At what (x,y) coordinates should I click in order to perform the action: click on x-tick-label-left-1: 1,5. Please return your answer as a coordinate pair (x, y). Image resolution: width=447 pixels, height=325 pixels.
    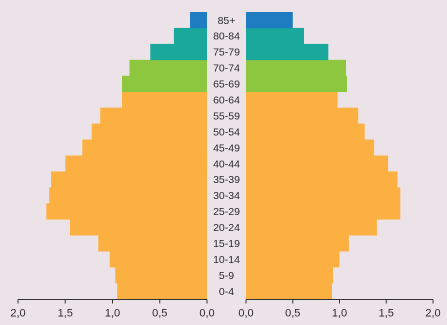
    Looking at the image, I should click on (65, 314).